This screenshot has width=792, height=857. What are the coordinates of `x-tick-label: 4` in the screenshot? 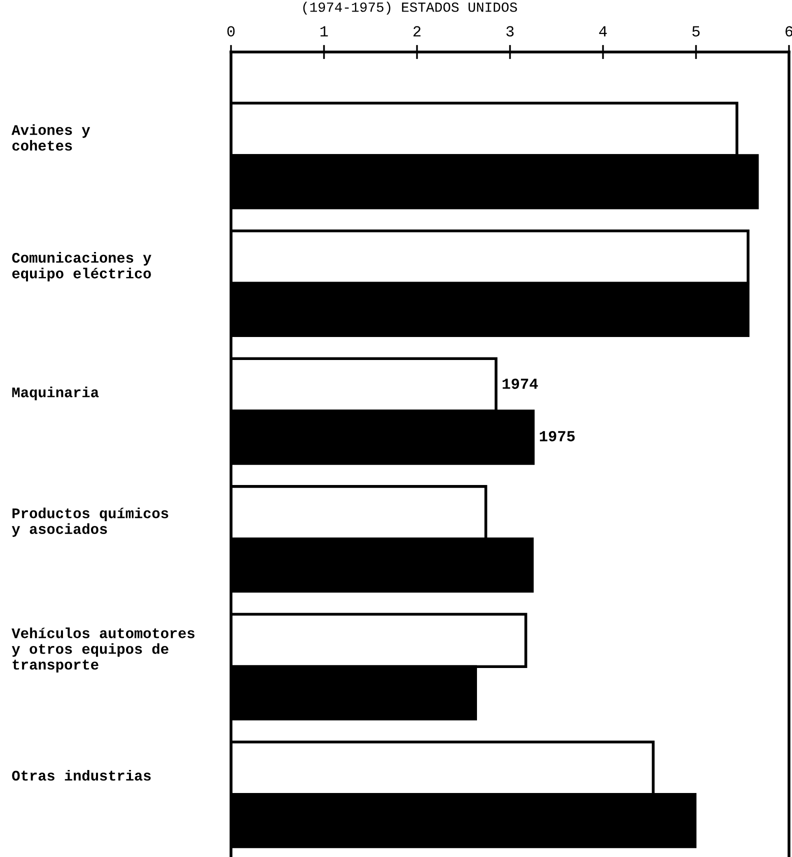 It's located at (603, 31).